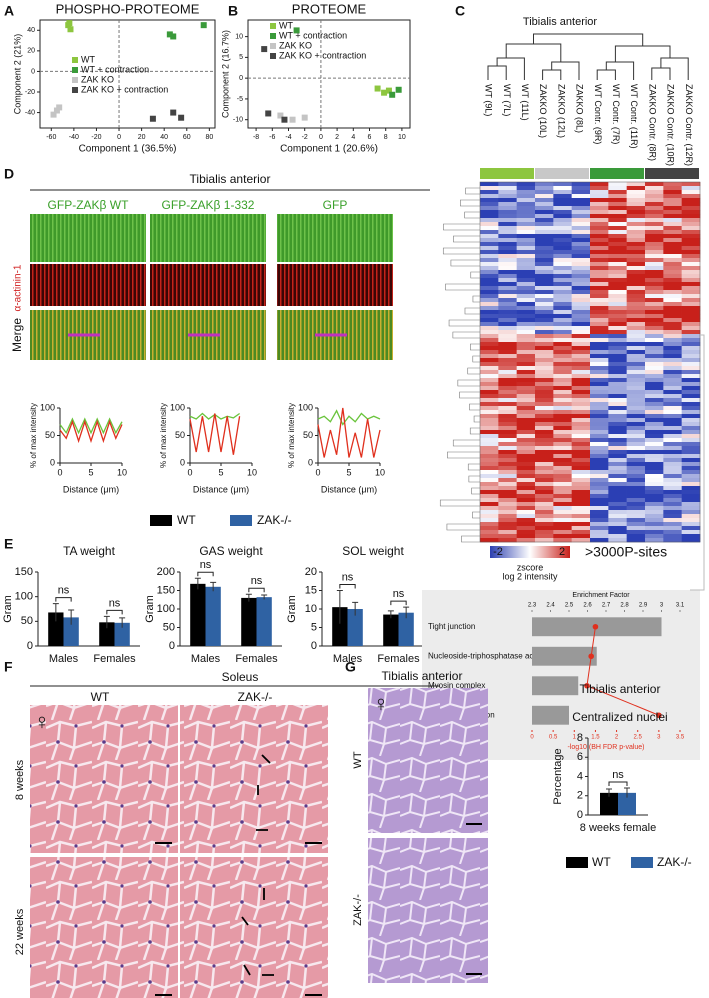 This screenshot has width=709, height=998. Describe the element at coordinates (398, 89) in the screenshot. I see `point` at that location.